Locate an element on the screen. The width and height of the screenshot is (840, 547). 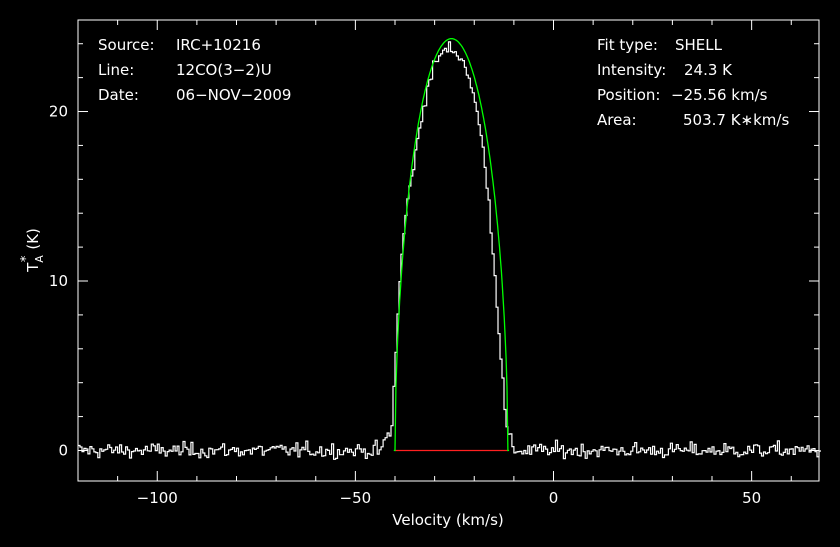
info-intensity-key: Intensity: is located at coordinates (631, 70).